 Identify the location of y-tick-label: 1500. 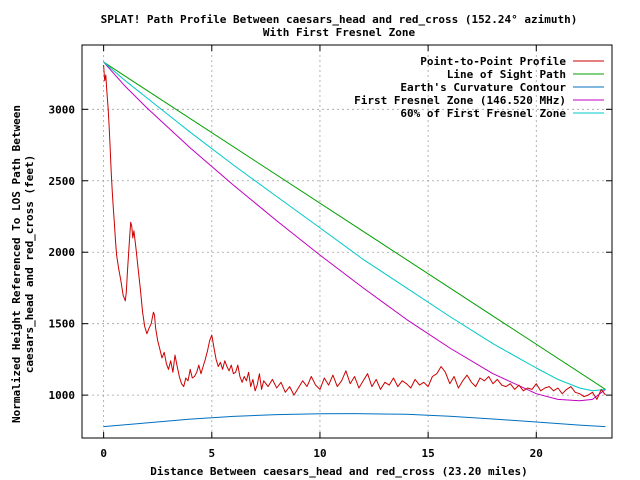
(62, 324).